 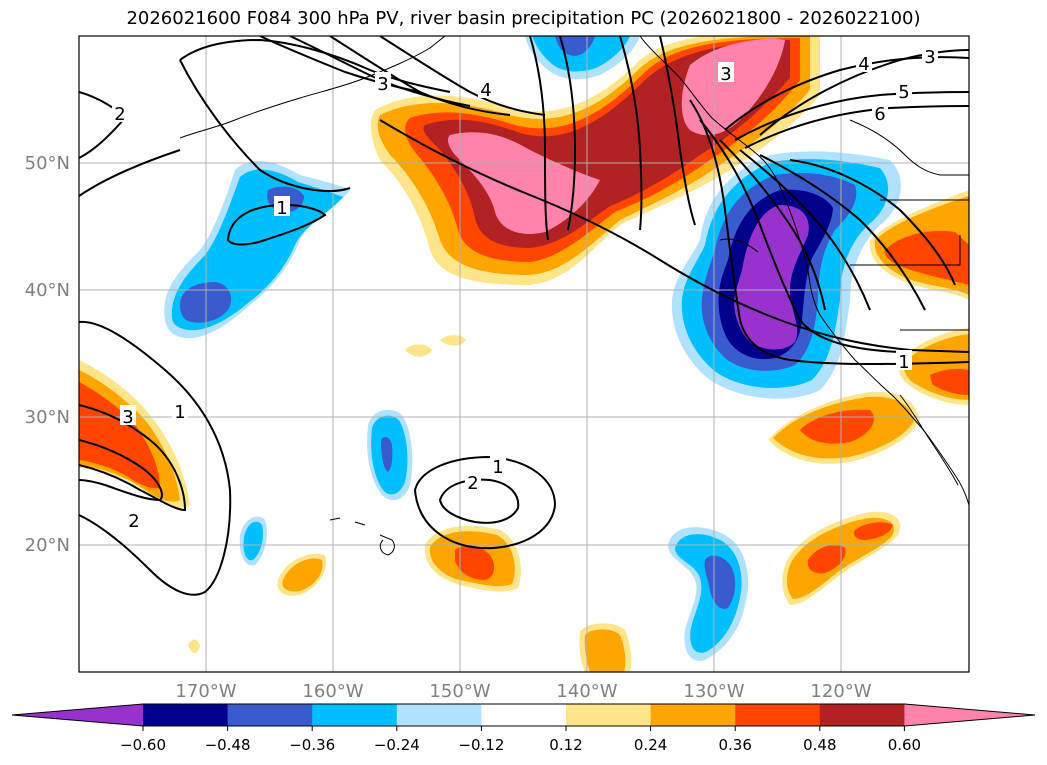 What do you see at coordinates (844, 427) in the screenshot?
I see `positive-blob-baja` at bounding box center [844, 427].